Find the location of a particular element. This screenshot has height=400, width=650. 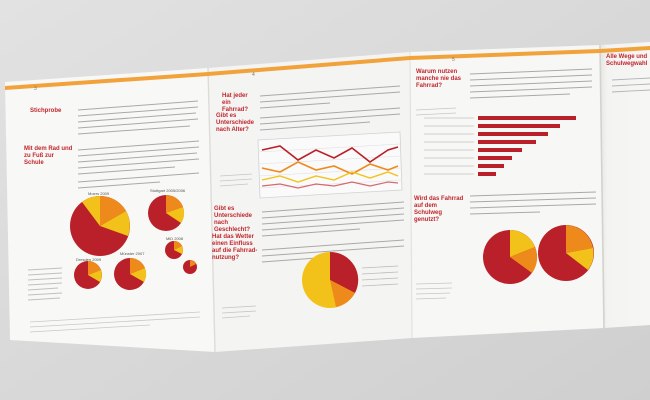

panel-heading: Mit dem Rad und zu Fuß zur Schule is located at coordinates (48, 156).